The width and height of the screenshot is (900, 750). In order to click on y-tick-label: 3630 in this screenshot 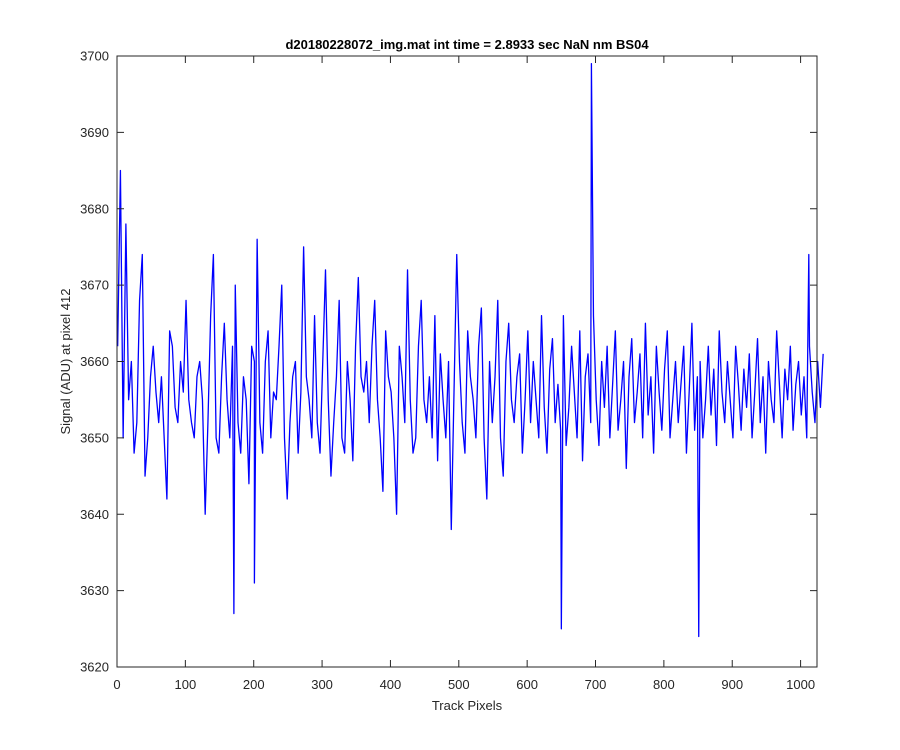, I will do `click(94, 590)`.